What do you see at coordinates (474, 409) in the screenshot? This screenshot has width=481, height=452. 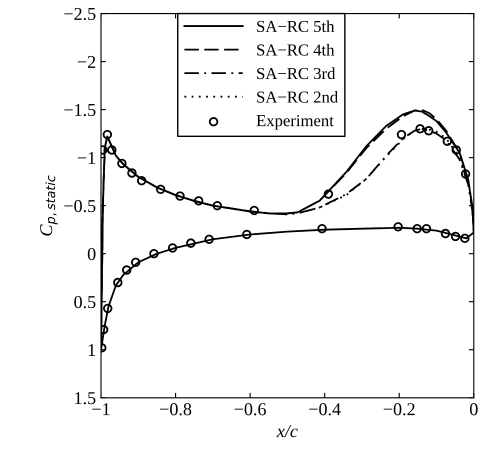 I see `x-tick-label: 0` at bounding box center [474, 409].